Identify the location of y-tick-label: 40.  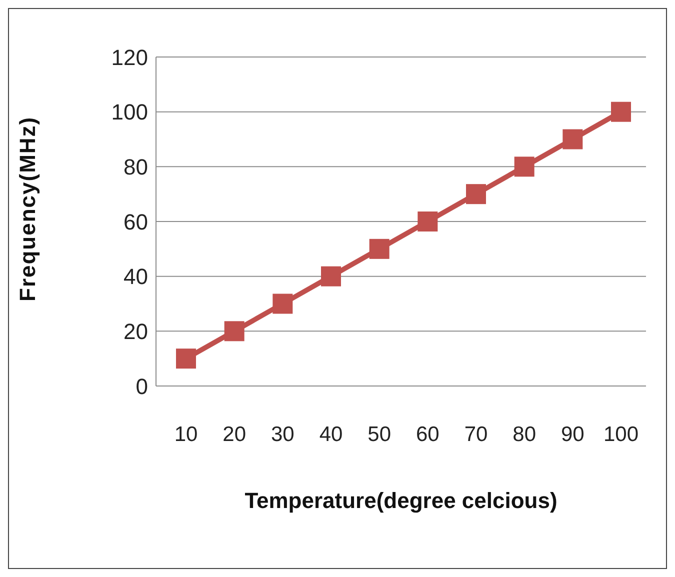
(136, 277).